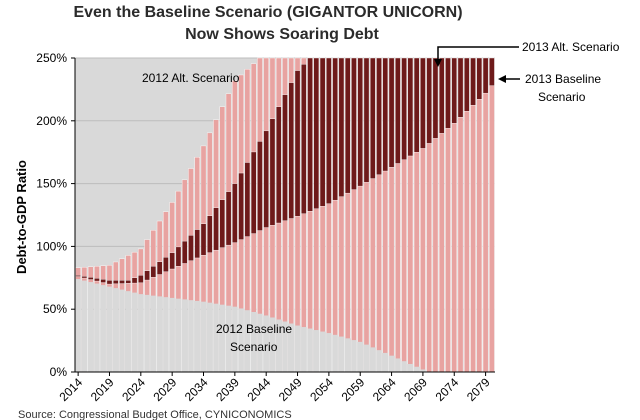 The image size is (640, 420). I want to click on bar-group-2019, so click(109, 319).